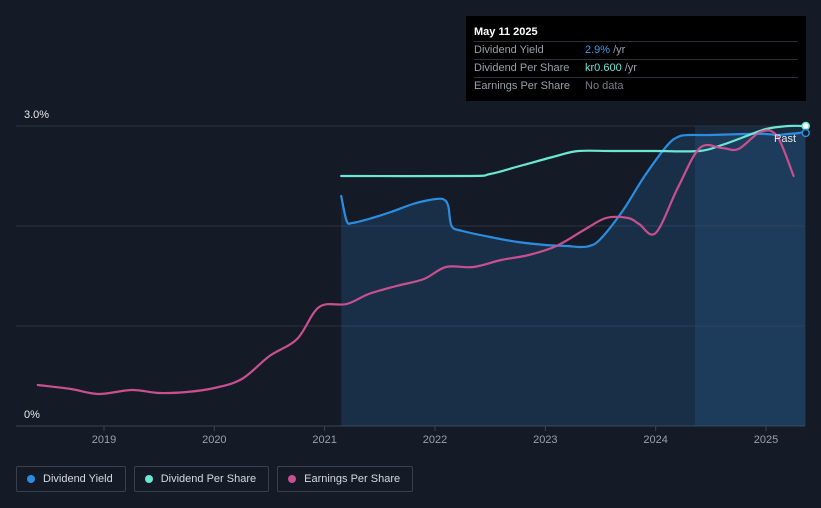 The image size is (821, 508). I want to click on legend-item-dividend-yield: Dividend Yield, so click(71, 479).